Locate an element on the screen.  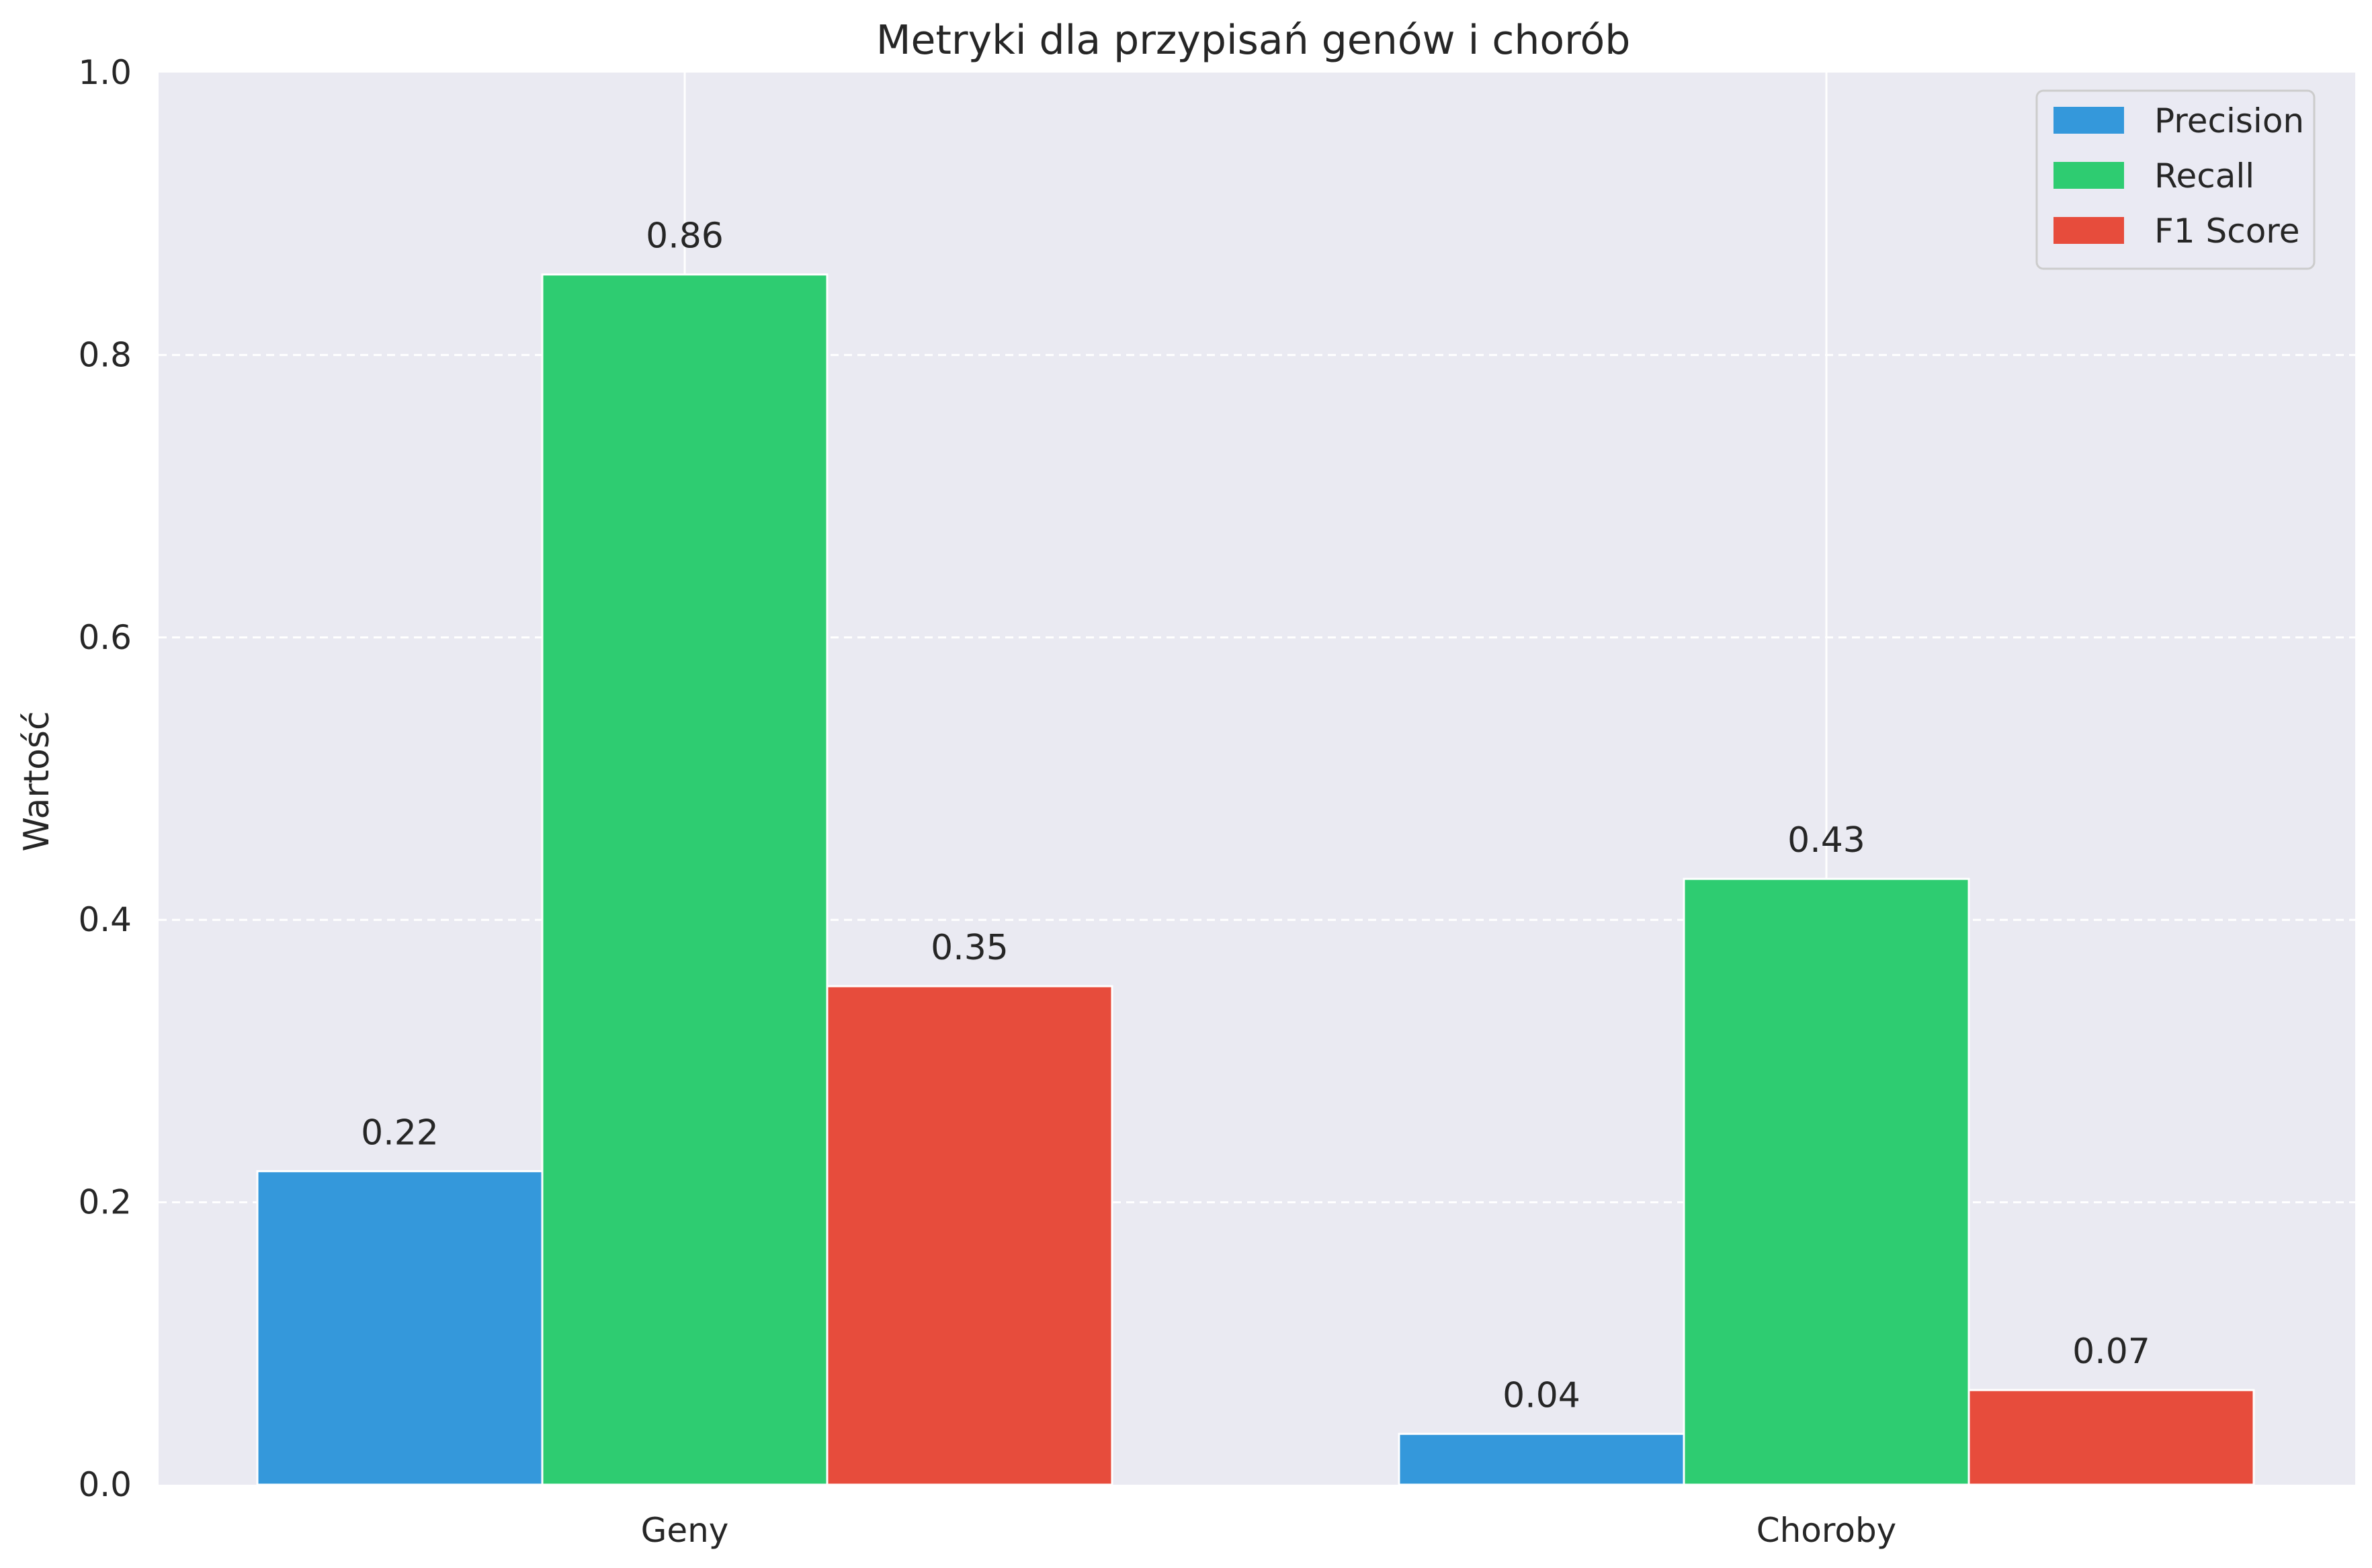
legend-label: Recall is located at coordinates (2204, 176).